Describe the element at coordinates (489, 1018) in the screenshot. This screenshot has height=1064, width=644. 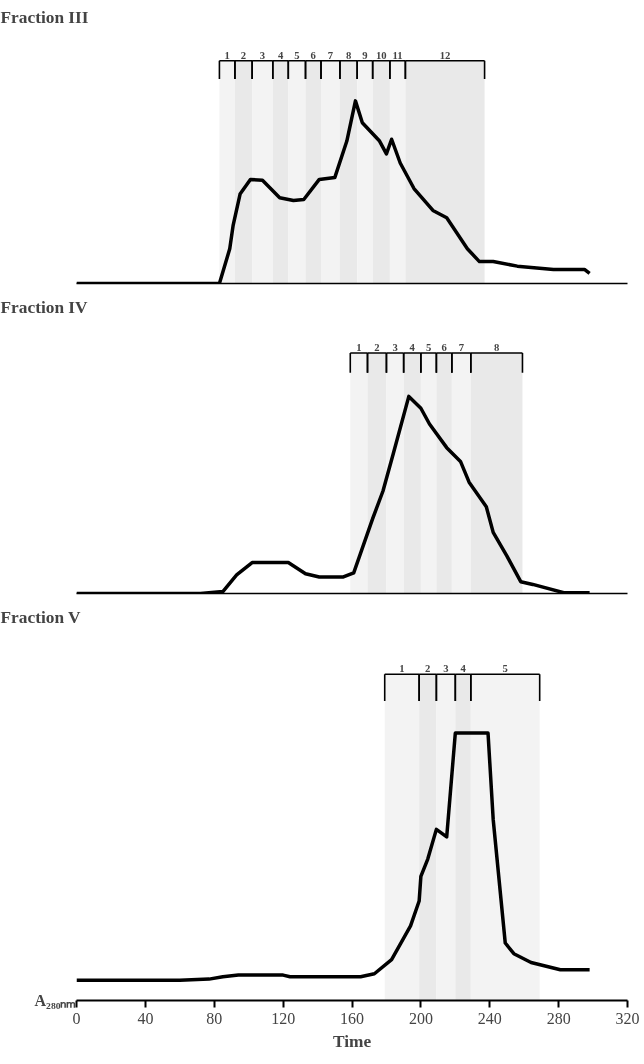
I see `x-tick-label: 240` at that location.